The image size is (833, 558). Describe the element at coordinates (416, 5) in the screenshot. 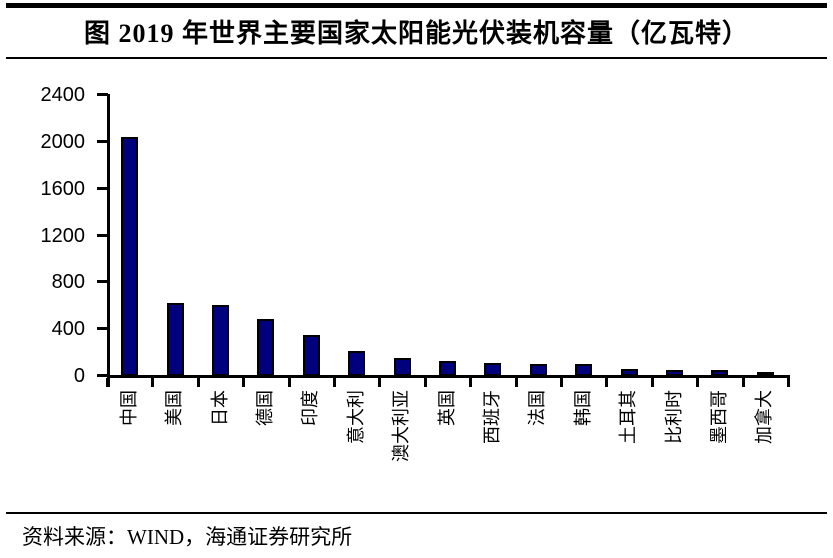

I see `top-border-rule` at that location.